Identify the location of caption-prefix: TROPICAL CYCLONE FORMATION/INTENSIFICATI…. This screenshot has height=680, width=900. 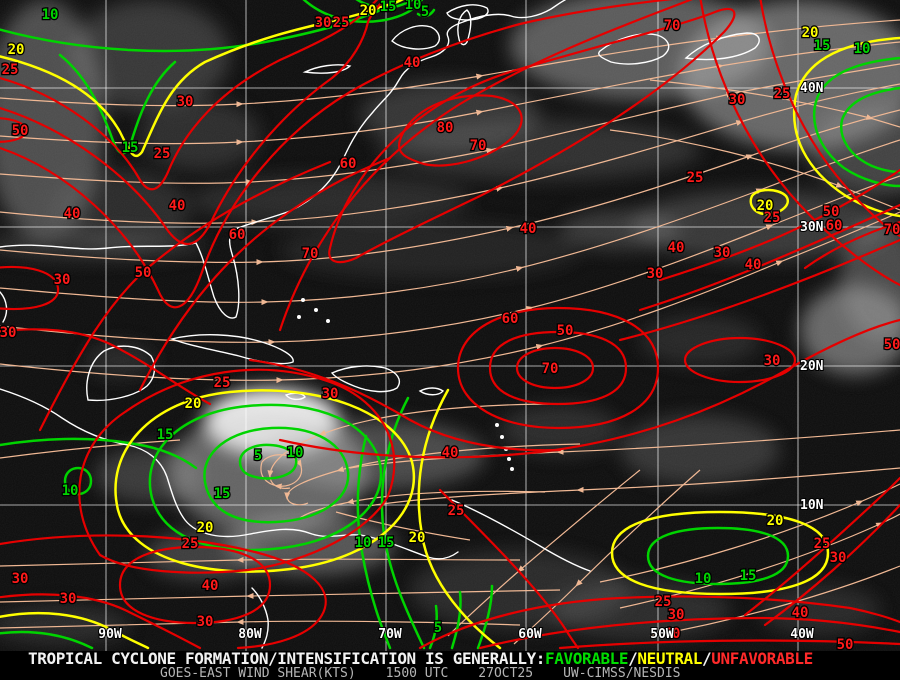
(287, 658).